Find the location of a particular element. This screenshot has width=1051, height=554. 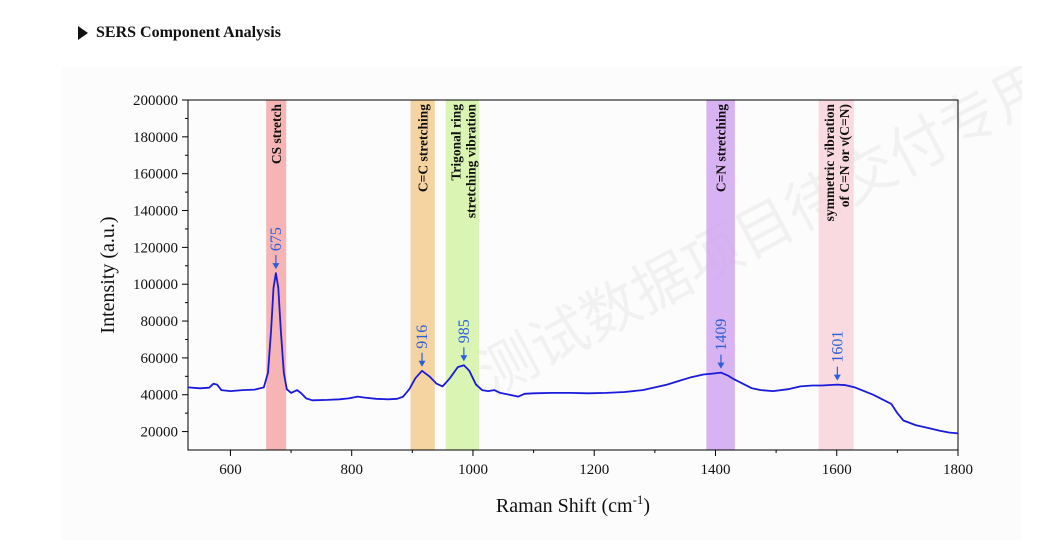

peak-label: 675 is located at coordinates (276, 239).